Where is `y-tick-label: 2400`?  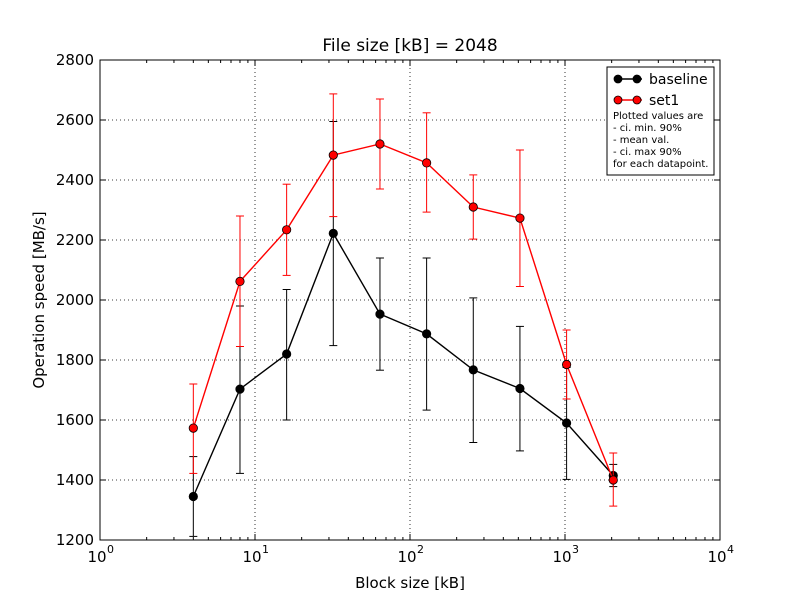
y-tick-label: 2400 is located at coordinates (75, 180).